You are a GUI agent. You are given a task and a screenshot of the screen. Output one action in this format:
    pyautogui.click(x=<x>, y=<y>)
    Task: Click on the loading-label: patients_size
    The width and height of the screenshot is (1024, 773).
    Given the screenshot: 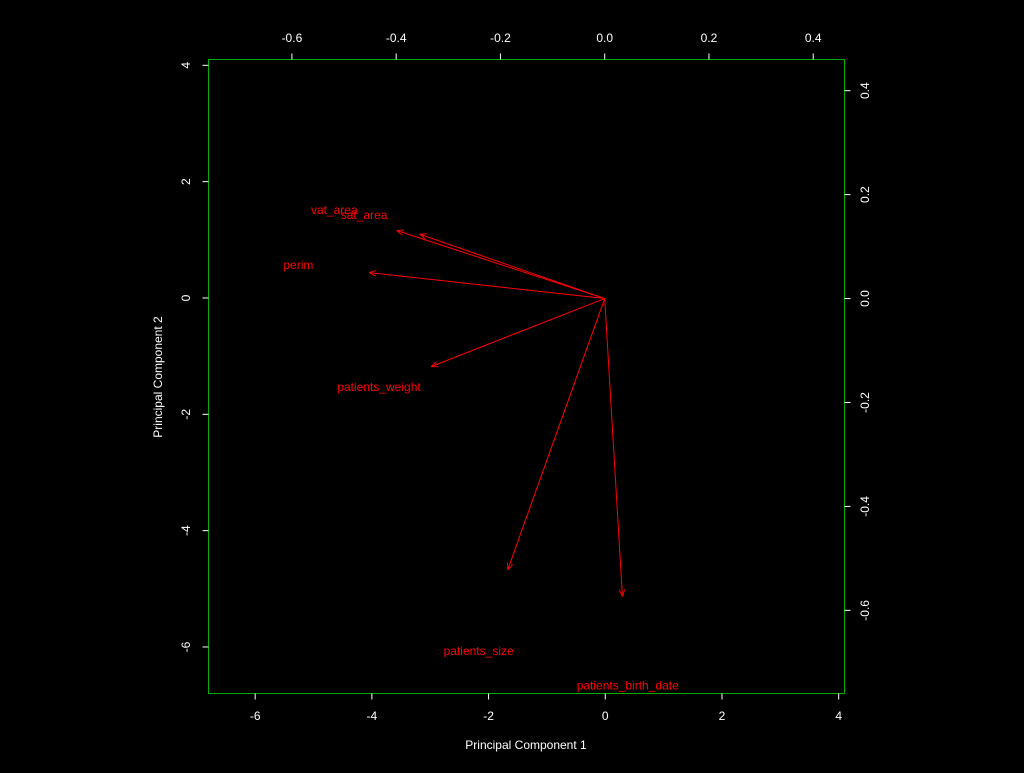 What is the action you would take?
    pyautogui.click(x=479, y=651)
    